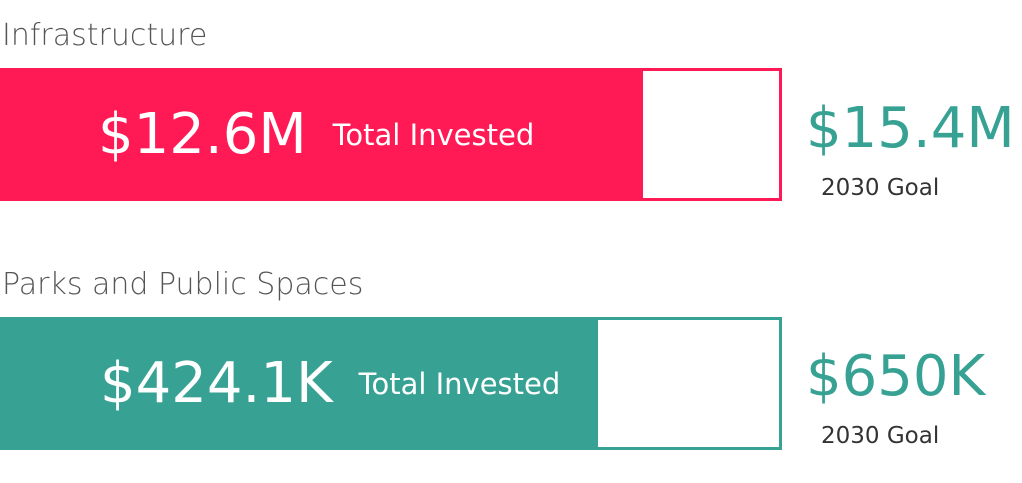 The image size is (1022, 483). Describe the element at coordinates (105, 35) in the screenshot. I see `section-title: Infrastructure` at that location.